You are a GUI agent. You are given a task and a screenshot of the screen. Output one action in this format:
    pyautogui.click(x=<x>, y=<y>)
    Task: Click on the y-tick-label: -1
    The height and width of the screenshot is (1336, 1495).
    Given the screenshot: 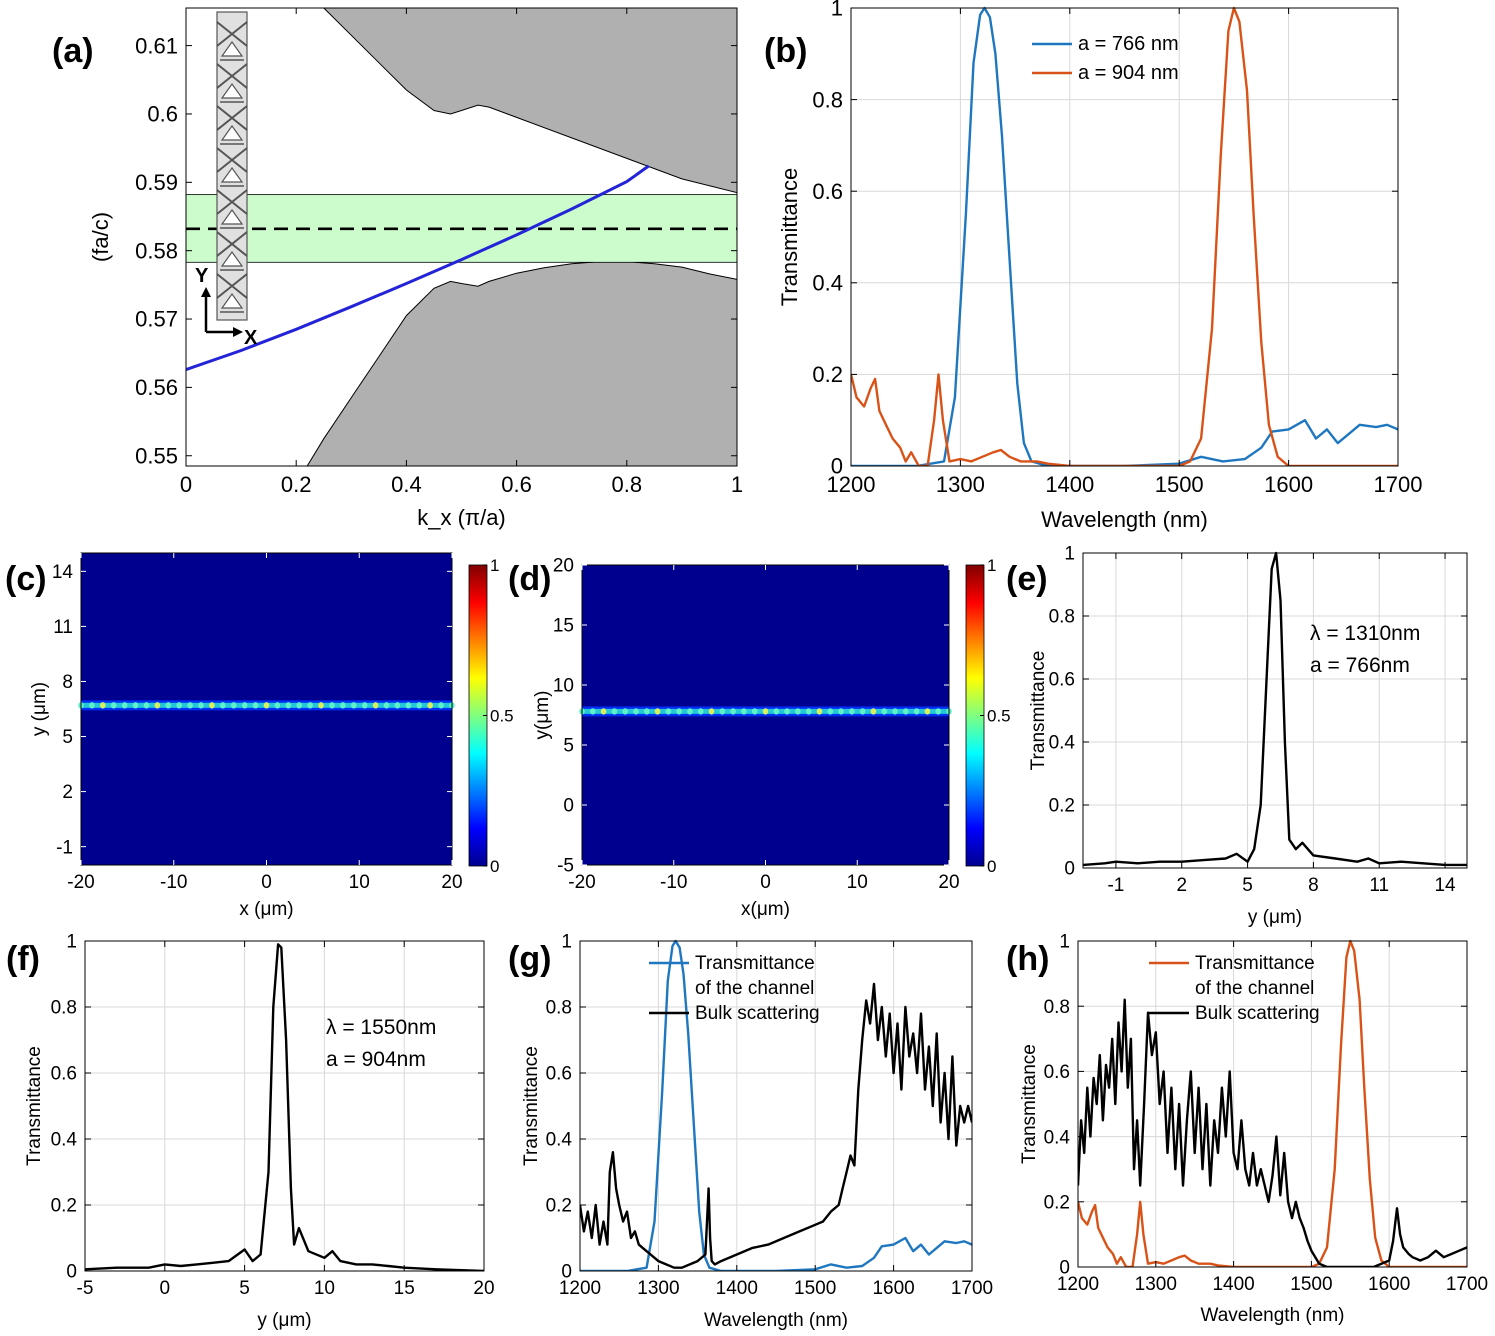 What is the action you would take?
    pyautogui.click(x=64, y=847)
    